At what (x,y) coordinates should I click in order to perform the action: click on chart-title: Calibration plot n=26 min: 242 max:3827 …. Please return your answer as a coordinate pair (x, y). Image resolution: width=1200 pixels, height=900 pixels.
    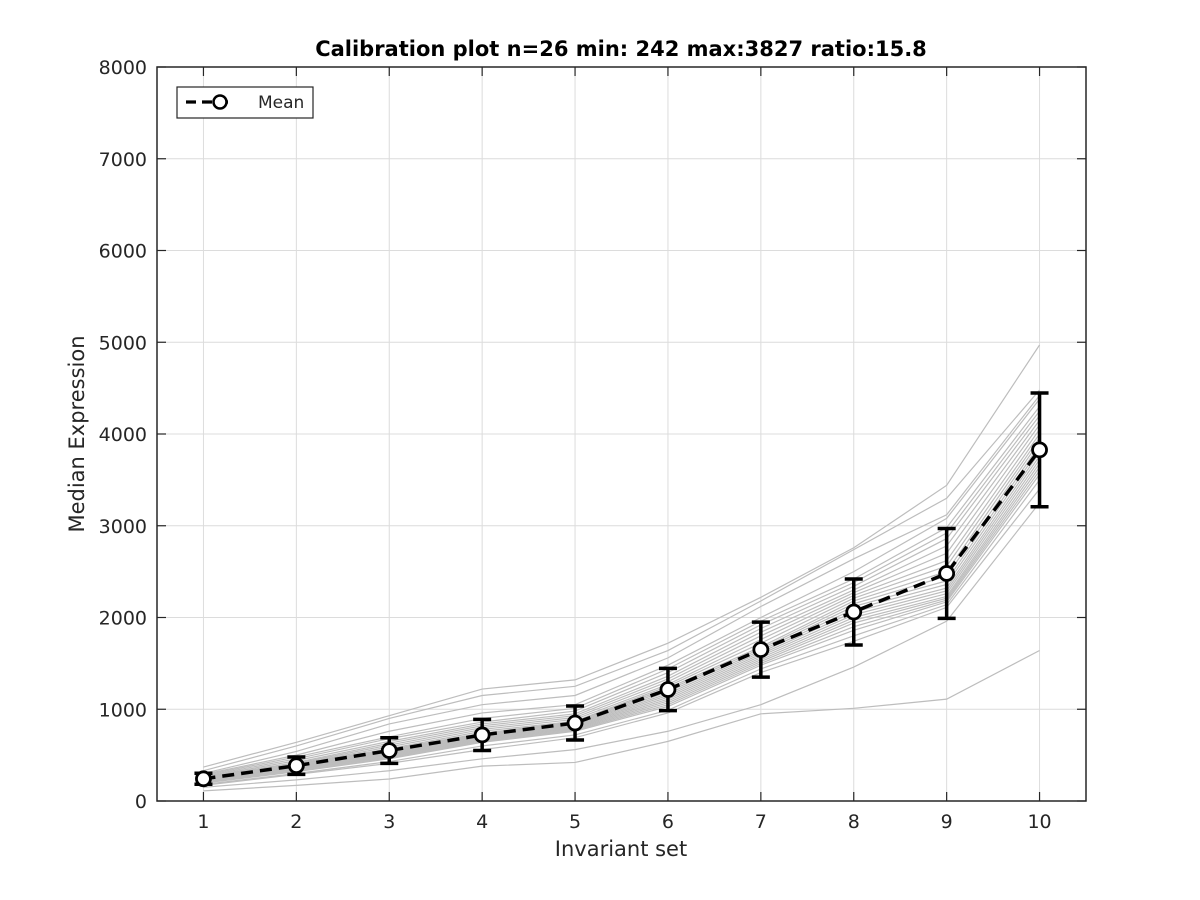
    Looking at the image, I should click on (621, 49).